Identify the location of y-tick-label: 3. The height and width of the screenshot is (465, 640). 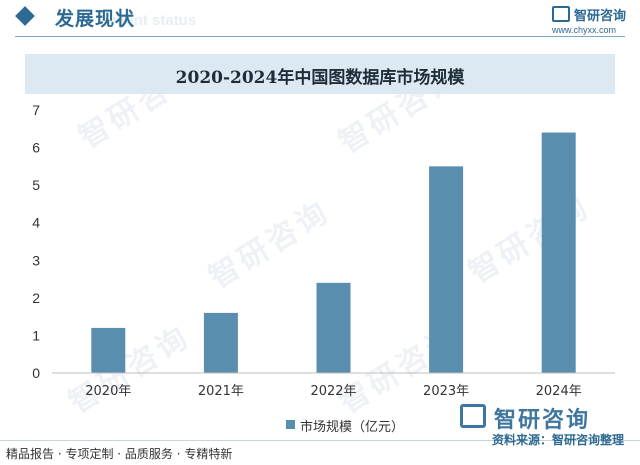
(36, 260).